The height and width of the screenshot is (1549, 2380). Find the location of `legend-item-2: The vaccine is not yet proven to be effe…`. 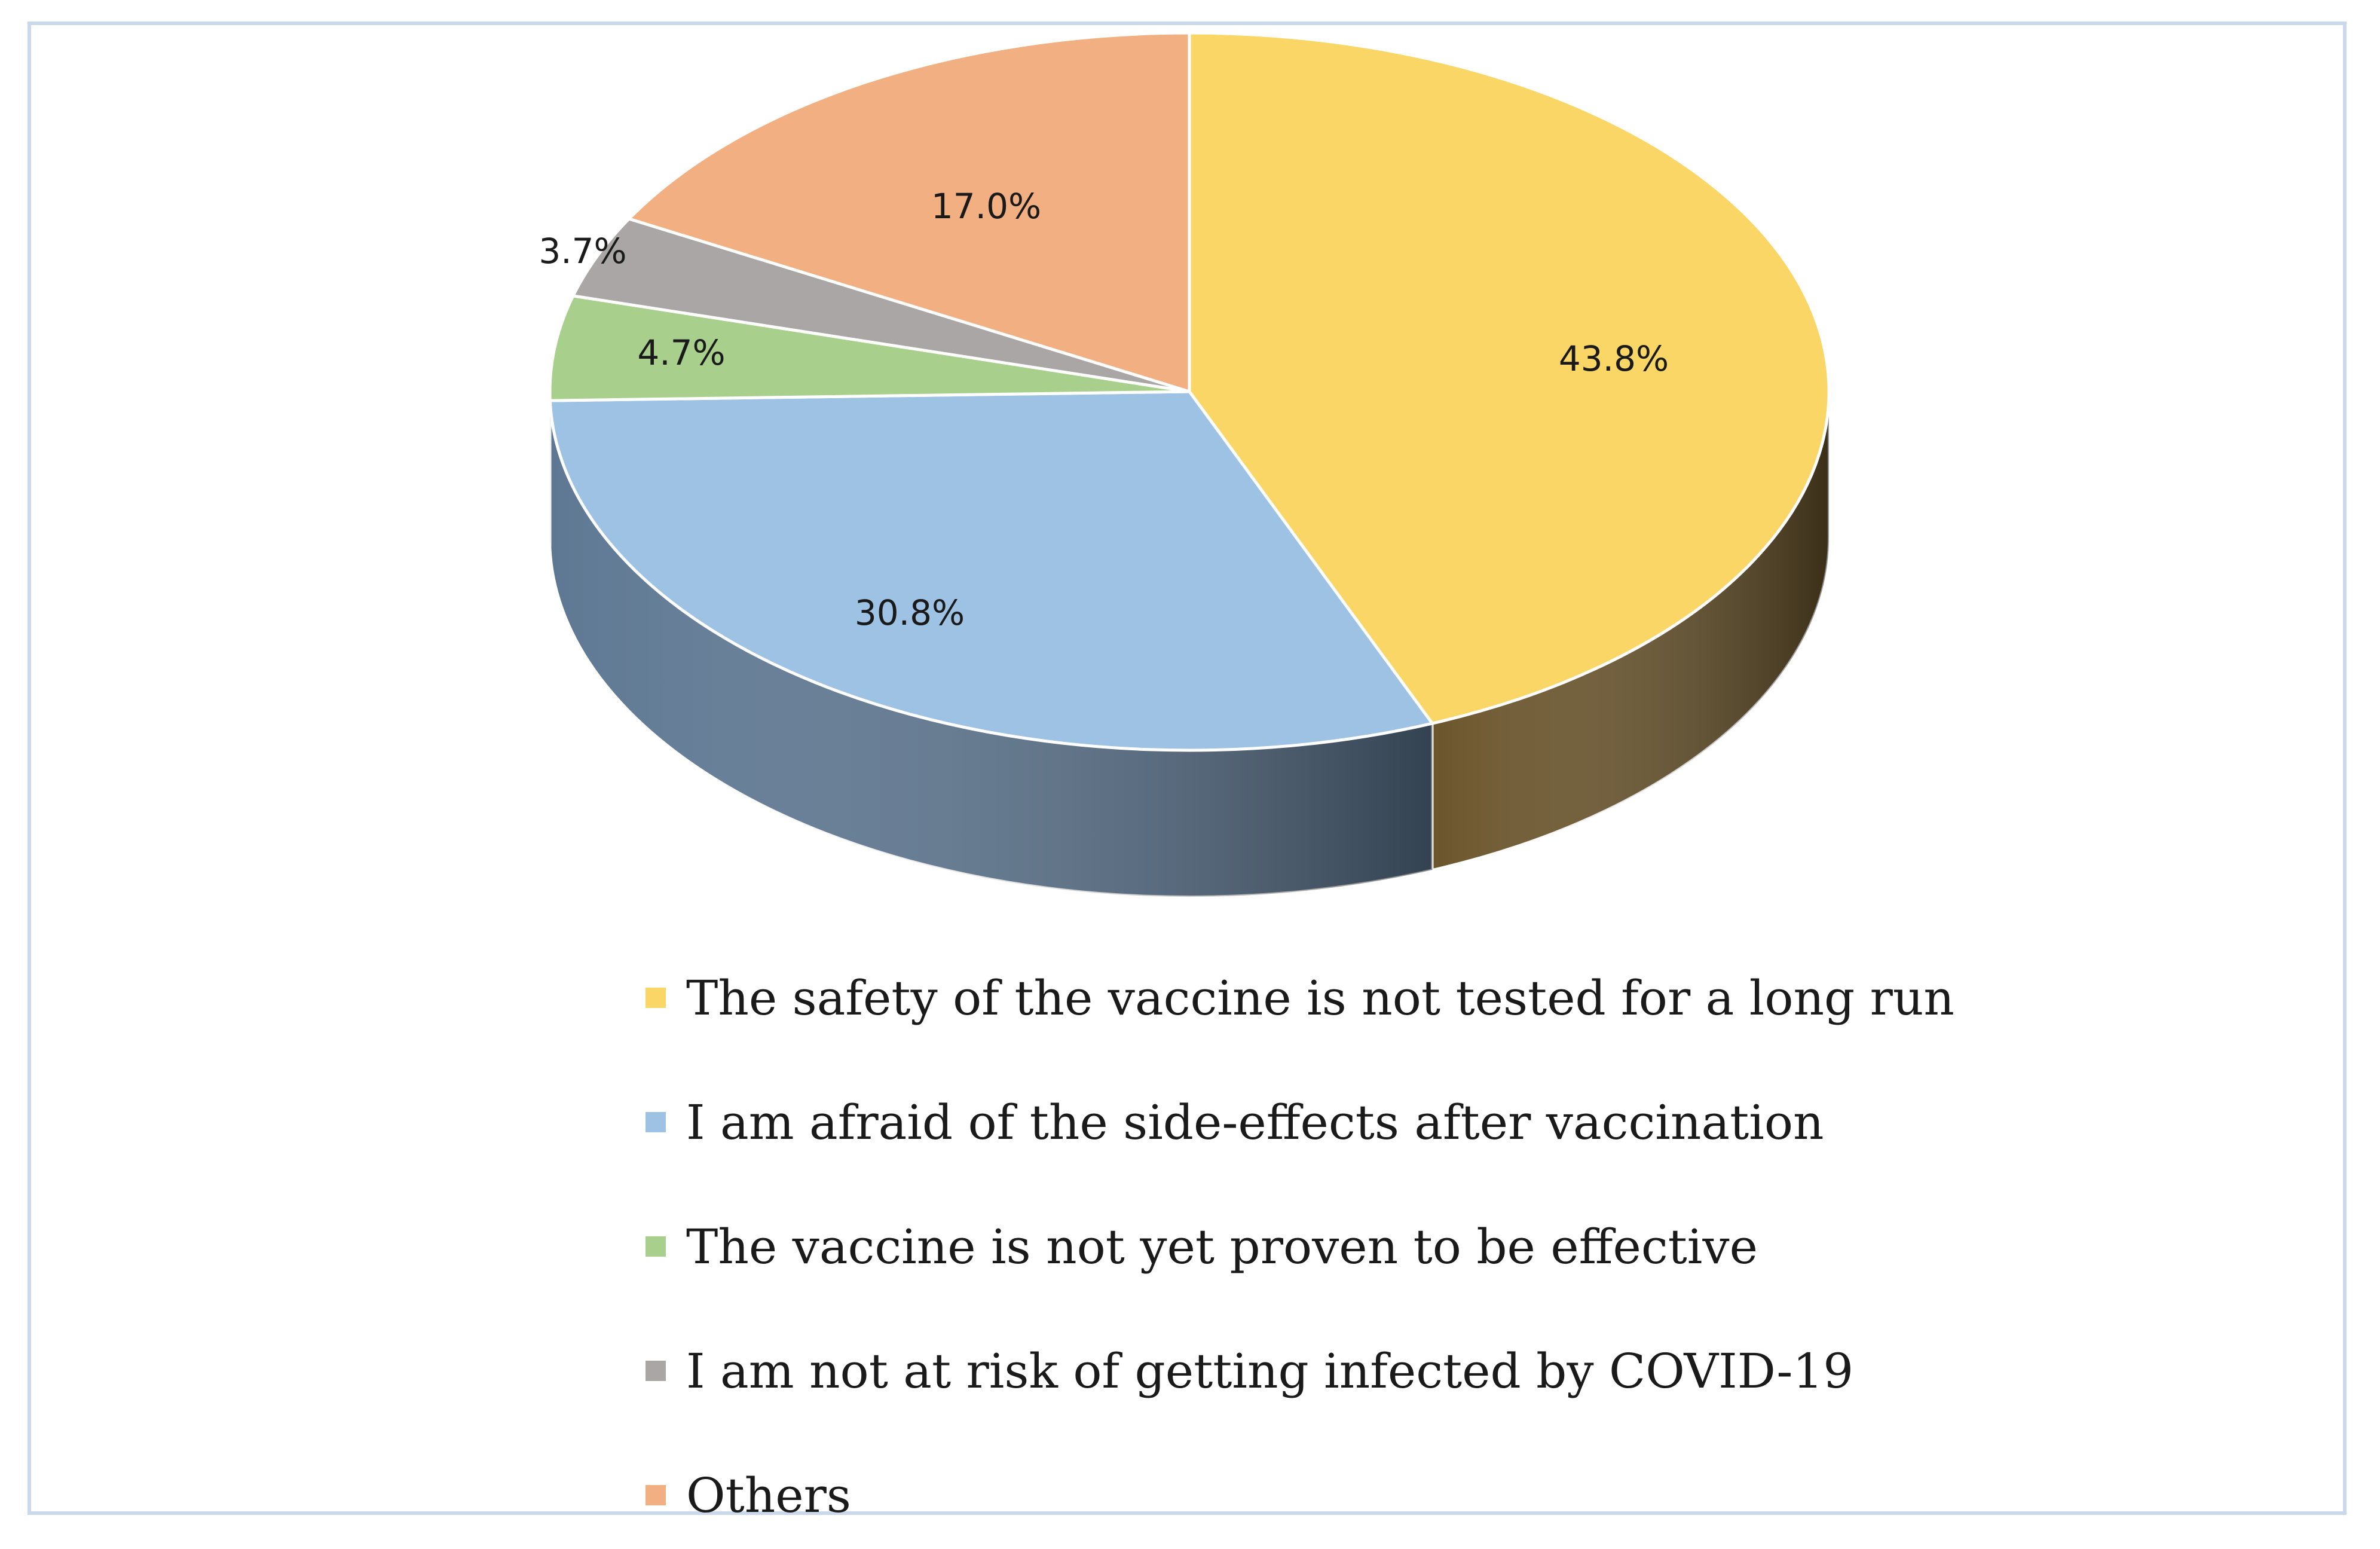

legend-item-2: The vaccine is not yet proven to be effe… is located at coordinates (1303, 1246).